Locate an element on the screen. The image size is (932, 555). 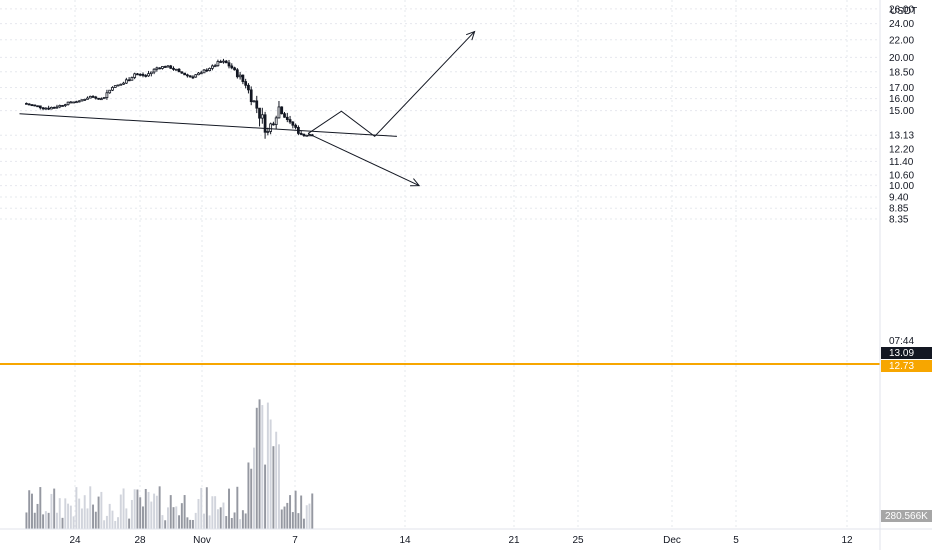
countdown-timer: 07:44 is located at coordinates (901, 341).